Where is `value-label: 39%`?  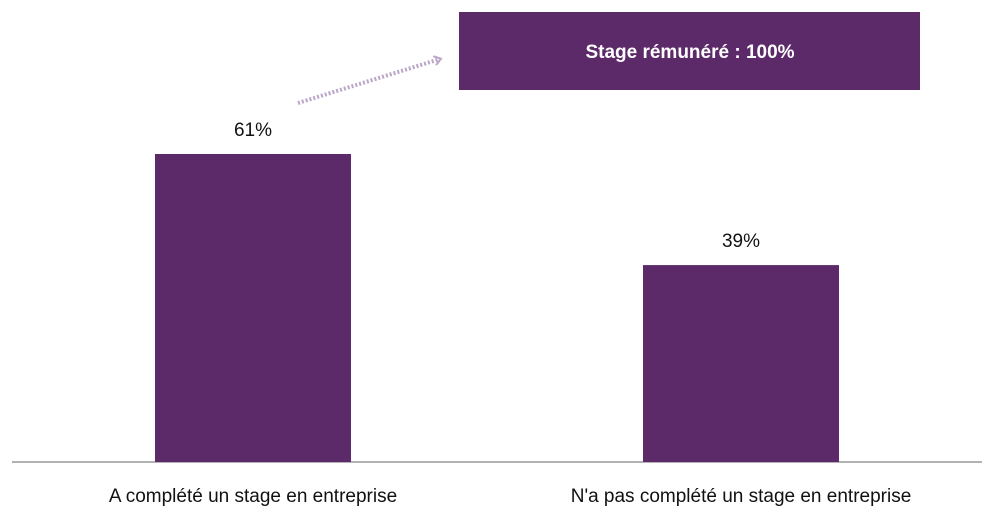
value-label: 39% is located at coordinates (741, 241).